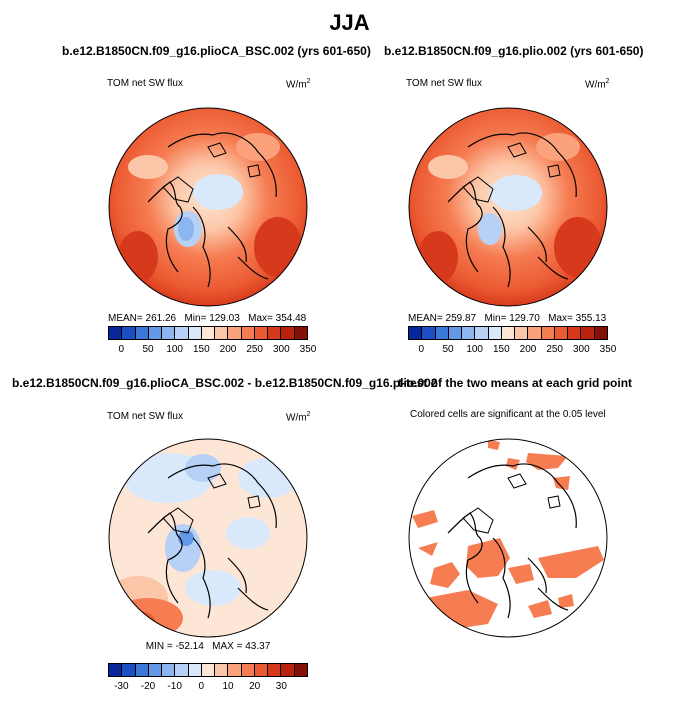 The height and width of the screenshot is (717, 699). I want to click on panel1-polar-map, so click(208, 207).